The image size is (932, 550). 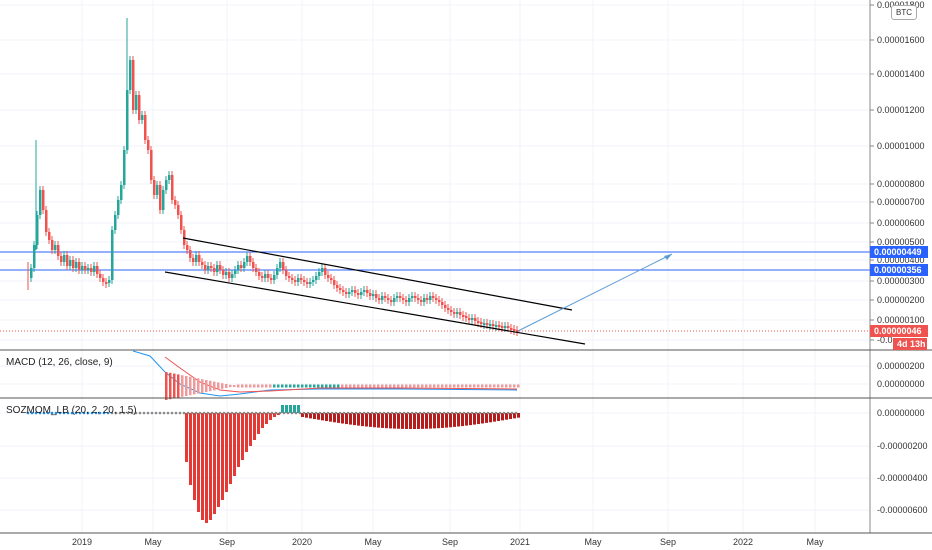 What do you see at coordinates (153, 542) in the screenshot?
I see `time-label: May` at bounding box center [153, 542].